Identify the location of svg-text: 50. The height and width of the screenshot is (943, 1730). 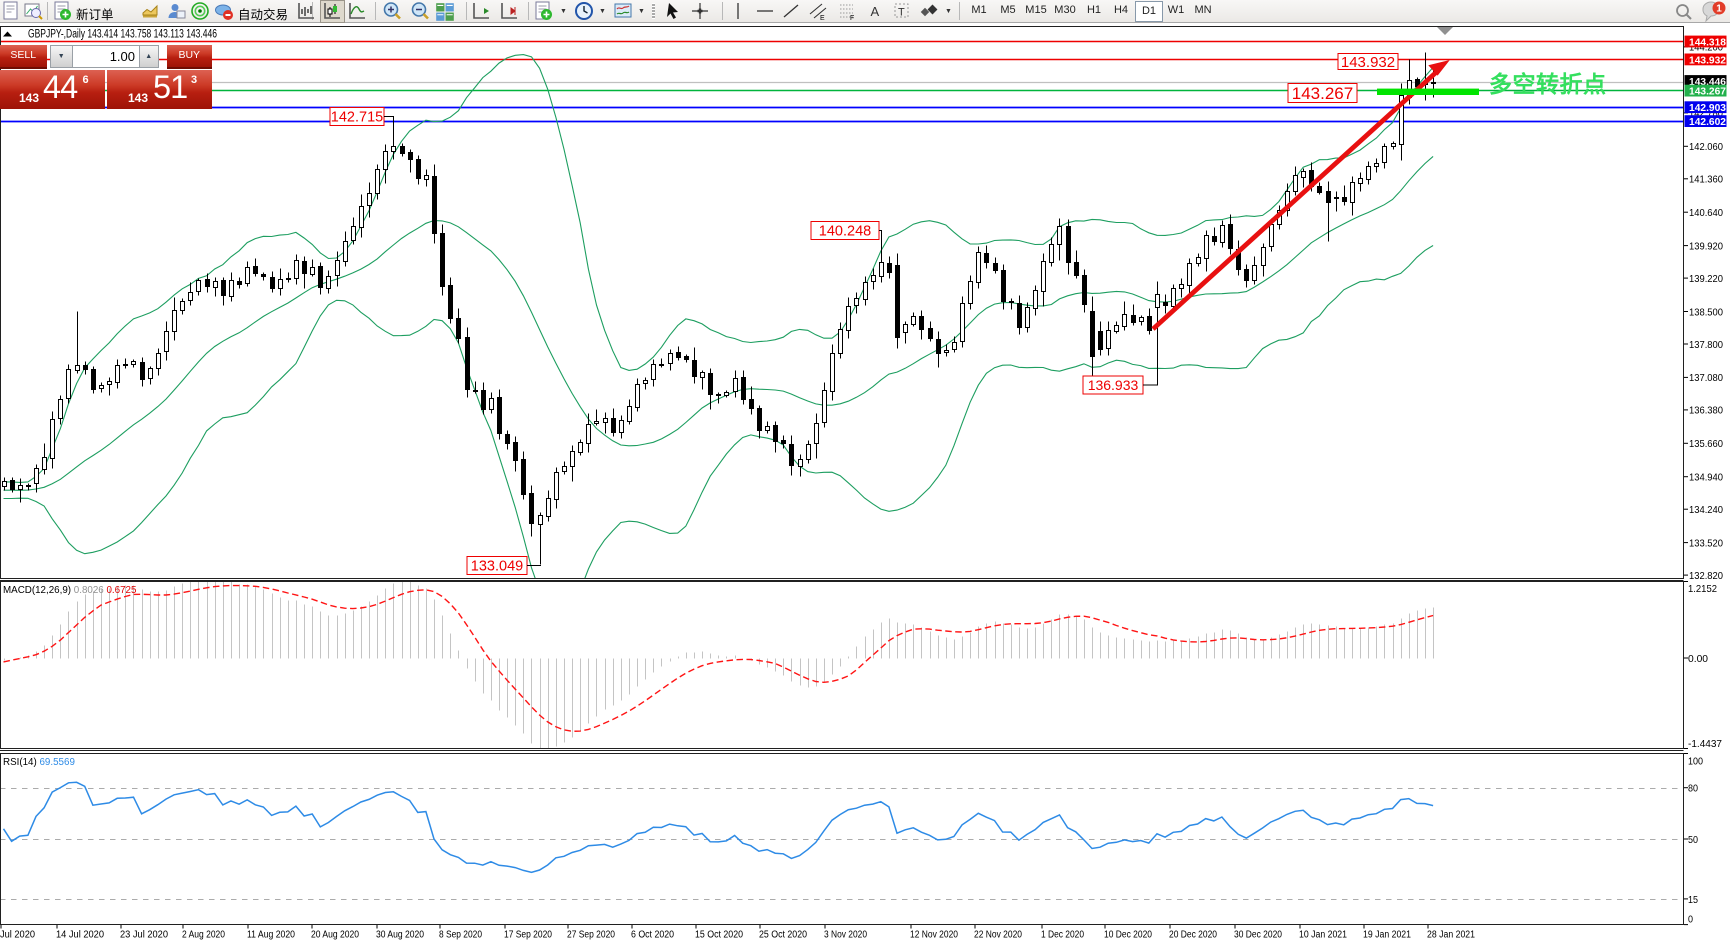
(1693, 840).